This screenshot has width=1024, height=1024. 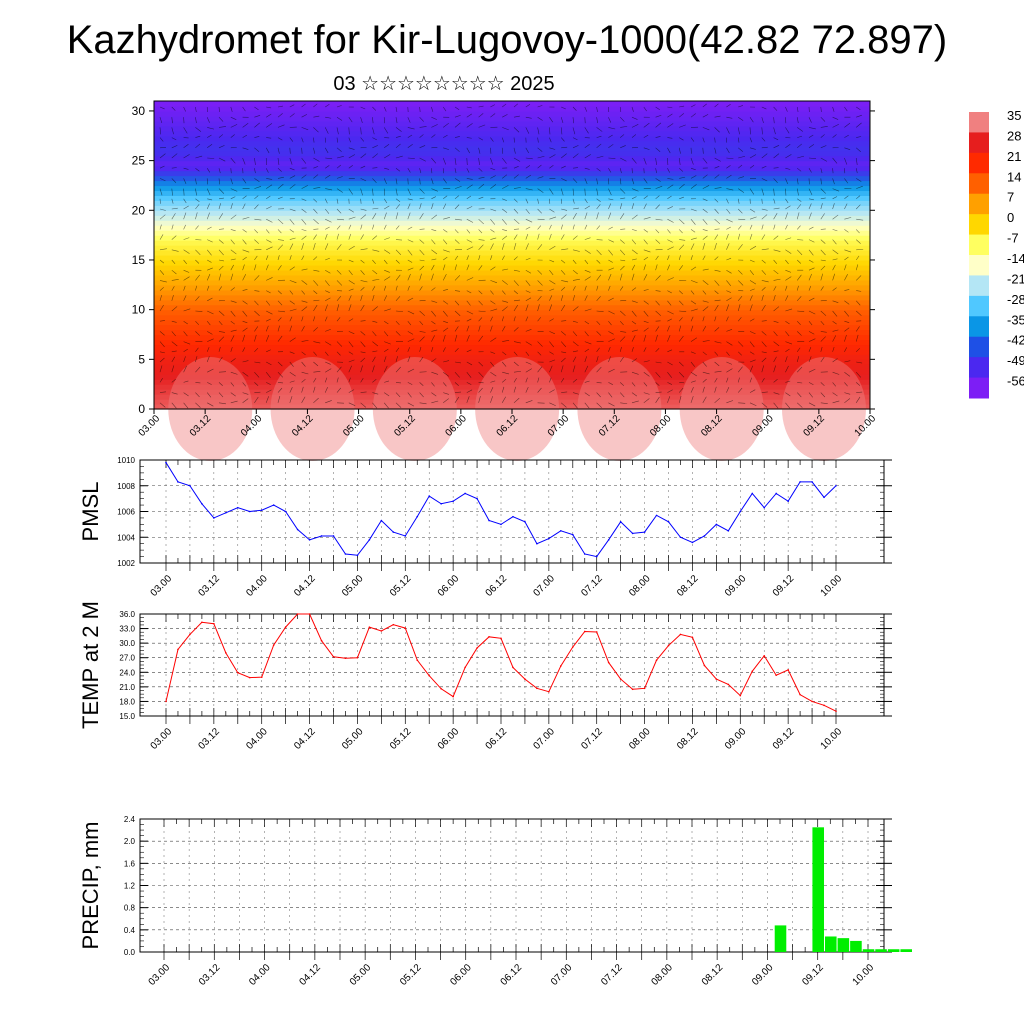 What do you see at coordinates (592, 739) in the screenshot?
I see `temp-time-label: 07.12` at bounding box center [592, 739].